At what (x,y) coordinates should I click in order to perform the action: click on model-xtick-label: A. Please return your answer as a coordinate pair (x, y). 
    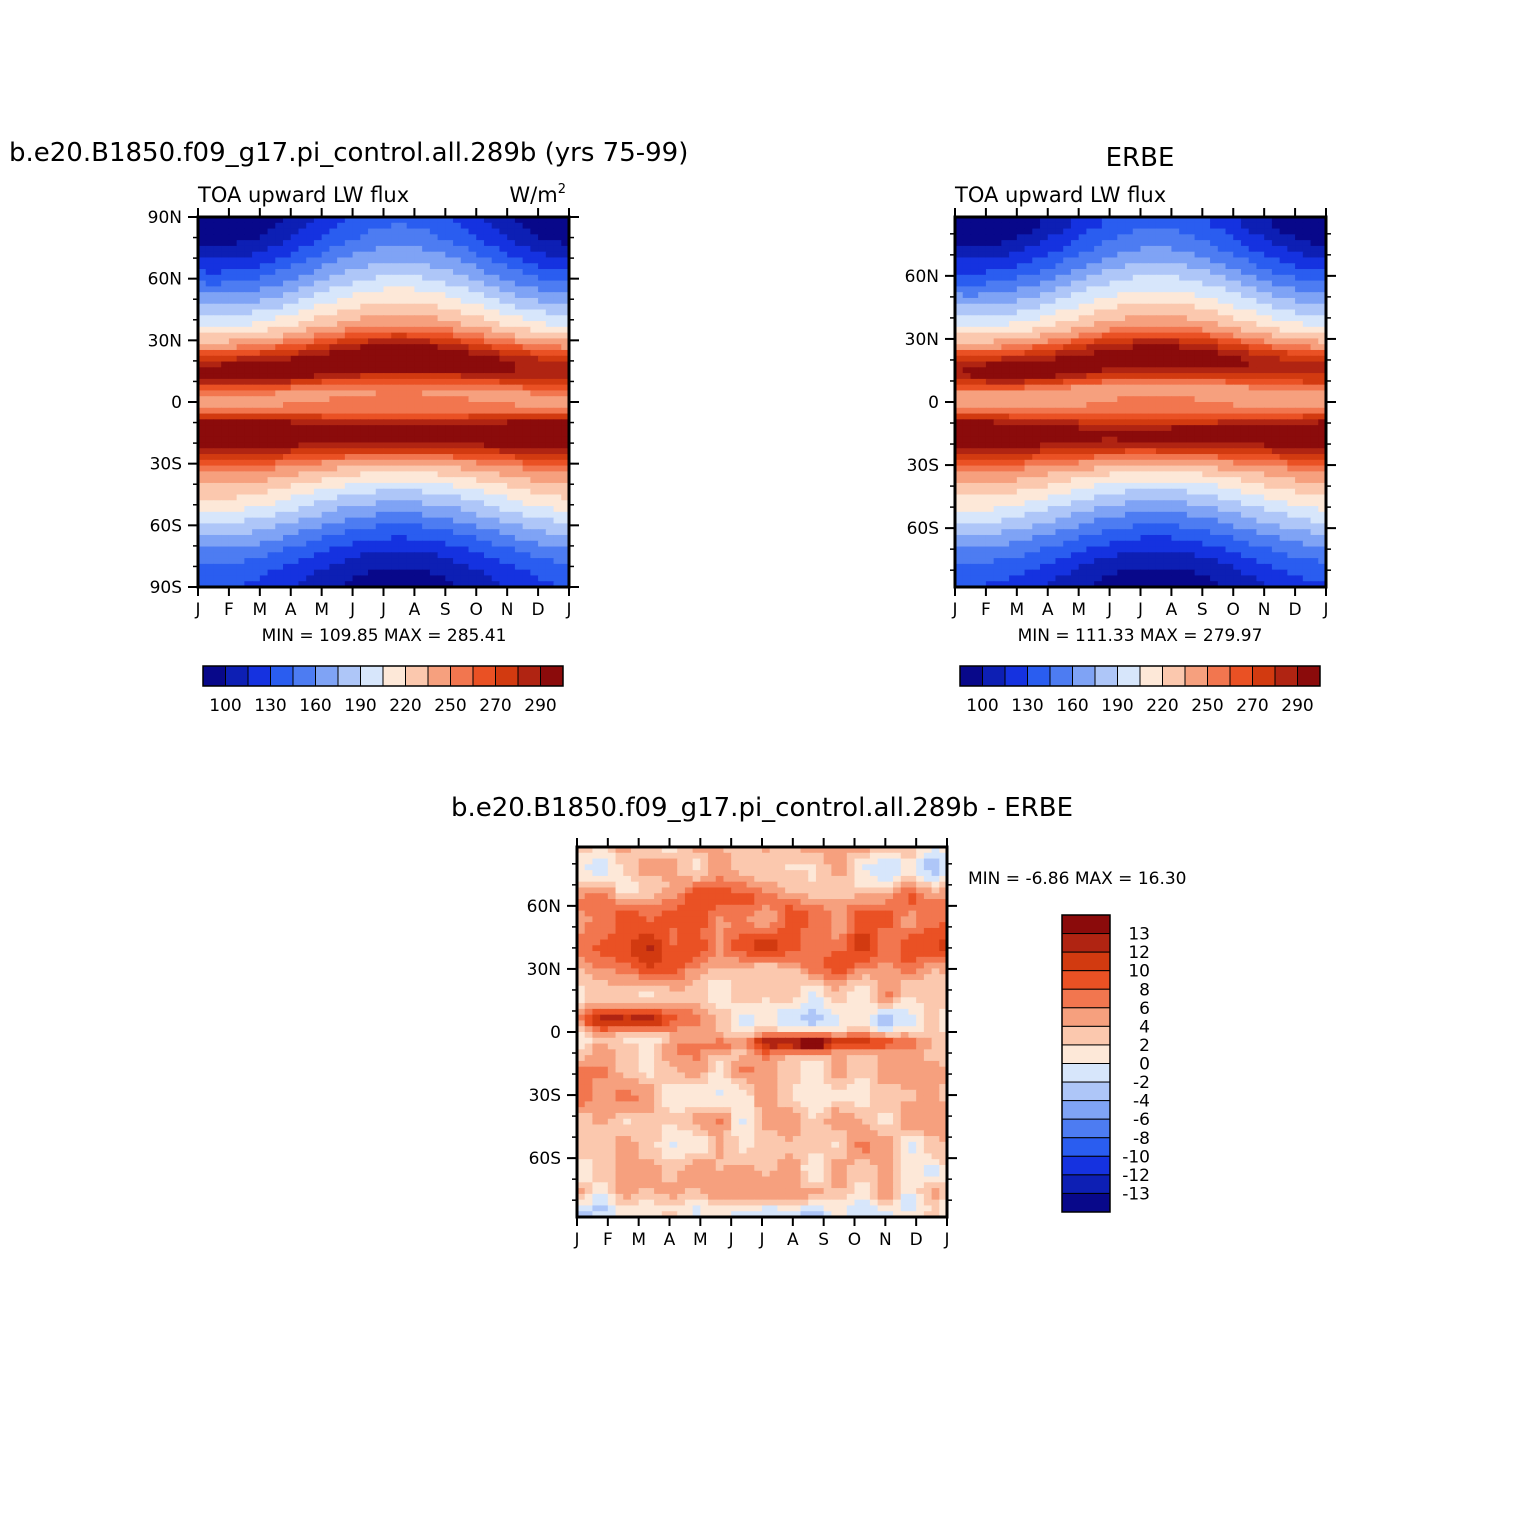
    Looking at the image, I should click on (415, 610).